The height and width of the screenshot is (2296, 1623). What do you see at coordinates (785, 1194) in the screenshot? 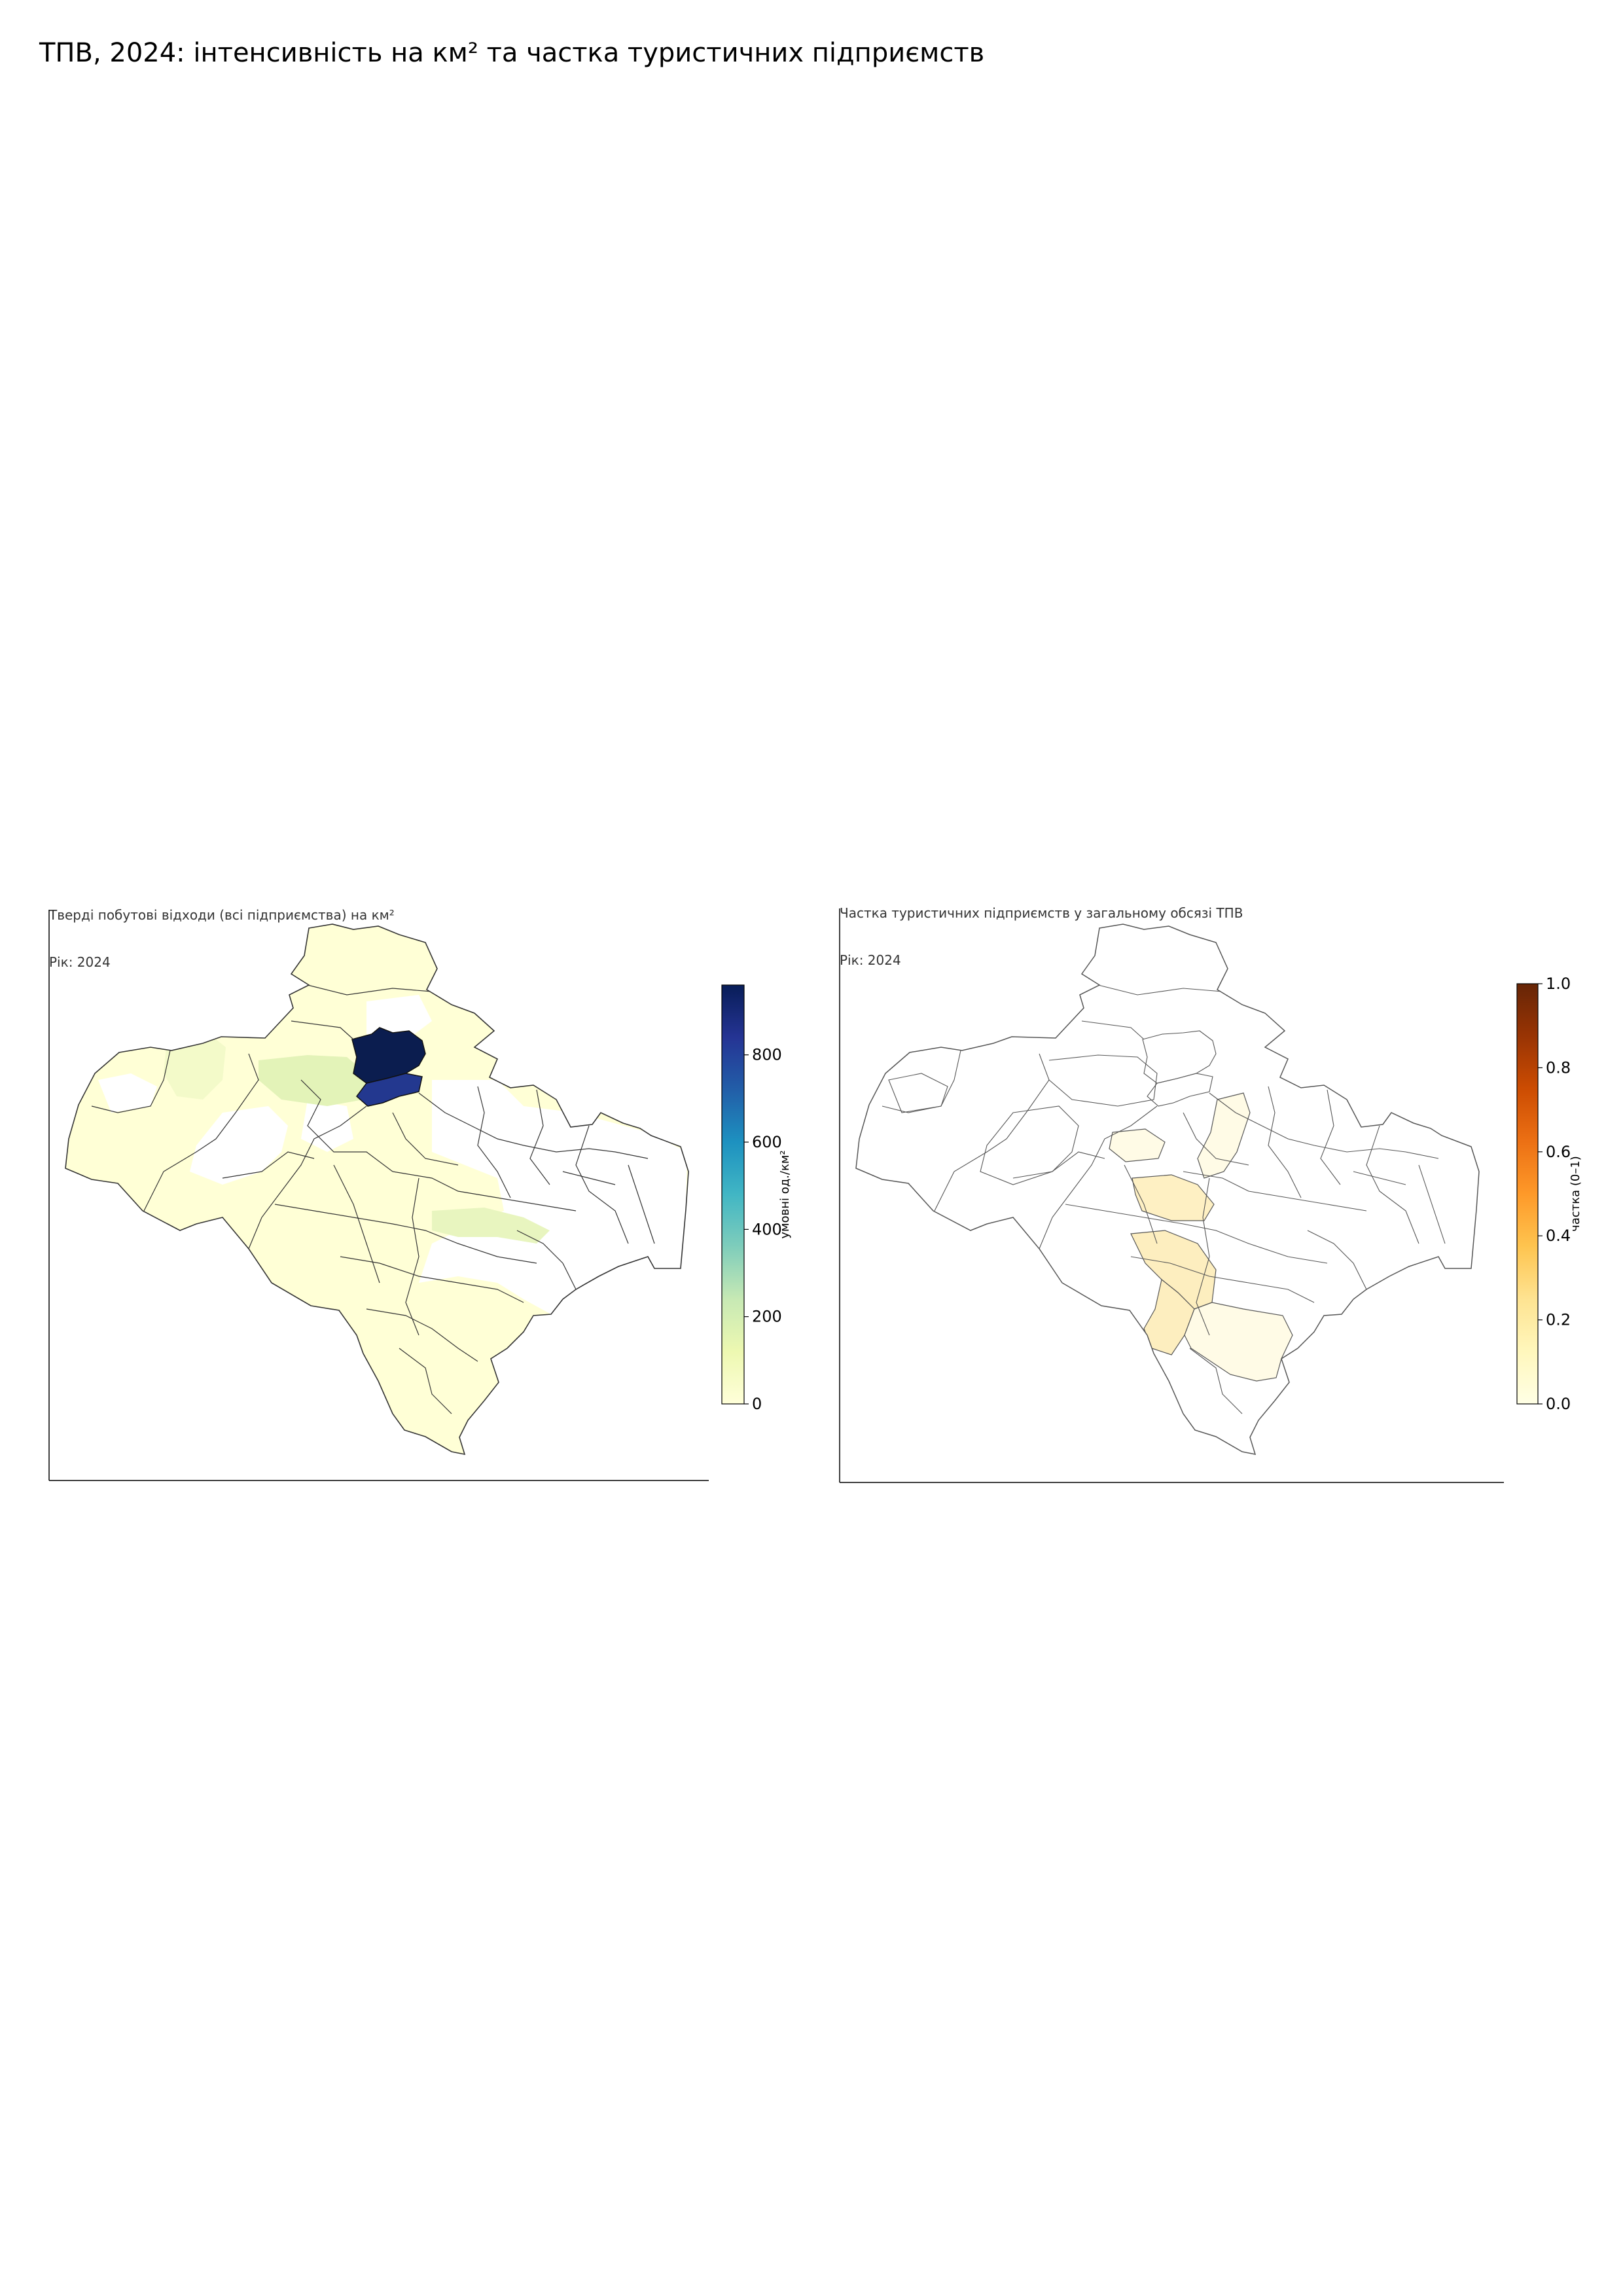
I see `left-colorbar-label: умовні од./км²` at bounding box center [785, 1194].